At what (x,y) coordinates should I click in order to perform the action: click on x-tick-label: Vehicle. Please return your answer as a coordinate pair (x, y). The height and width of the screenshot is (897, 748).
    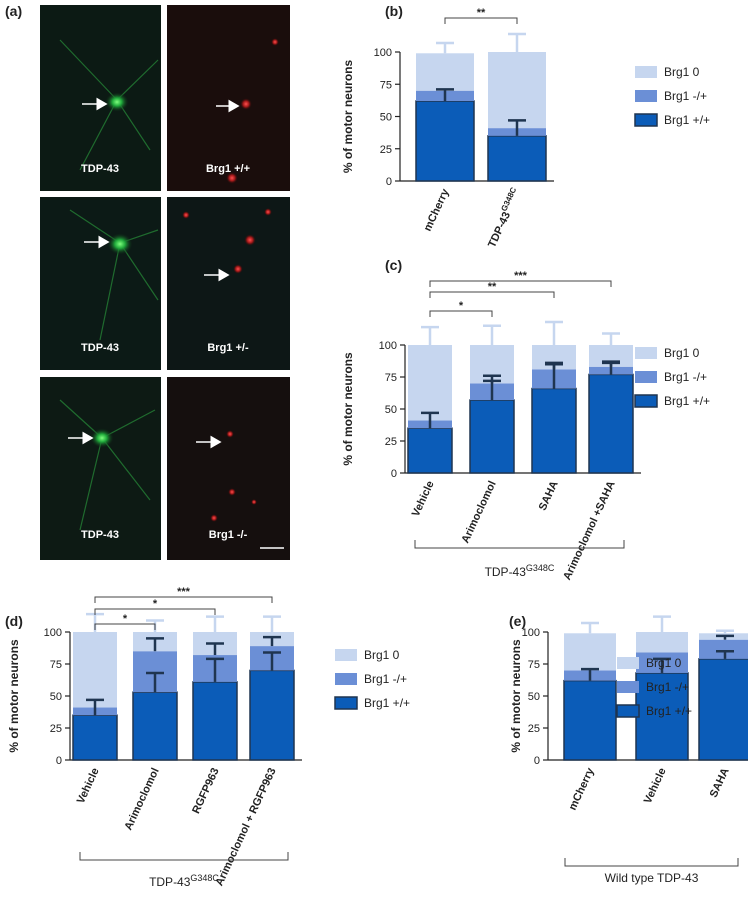
    Looking at the image, I should click on (655, 785).